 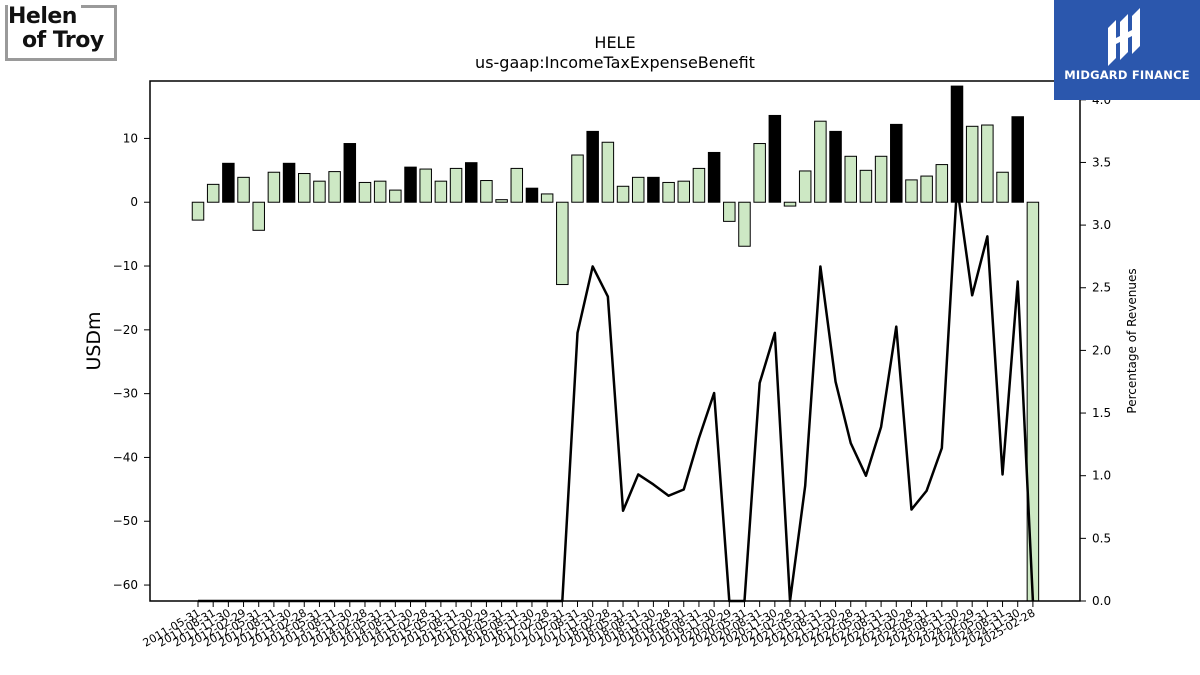 What do you see at coordinates (125, 585) in the screenshot?
I see `y-tick-label: −60` at bounding box center [125, 585].